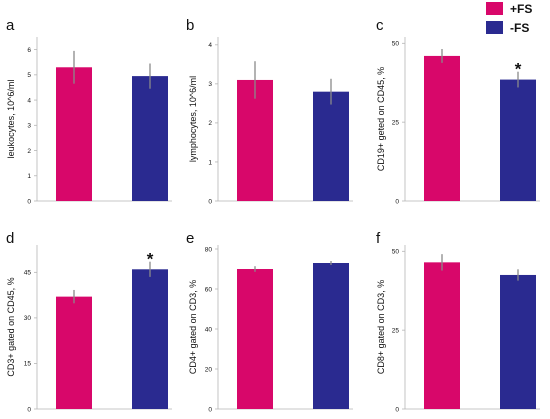 Image resolution: width=550 pixels, height=419 pixels. What do you see at coordinates (190, 238) in the screenshot?
I see `panel-letter-e: e` at bounding box center [190, 238].